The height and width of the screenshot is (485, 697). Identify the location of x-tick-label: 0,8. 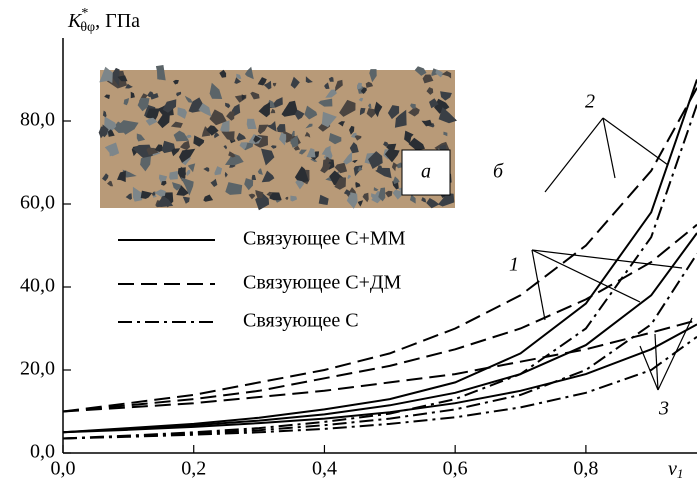
(585, 469).